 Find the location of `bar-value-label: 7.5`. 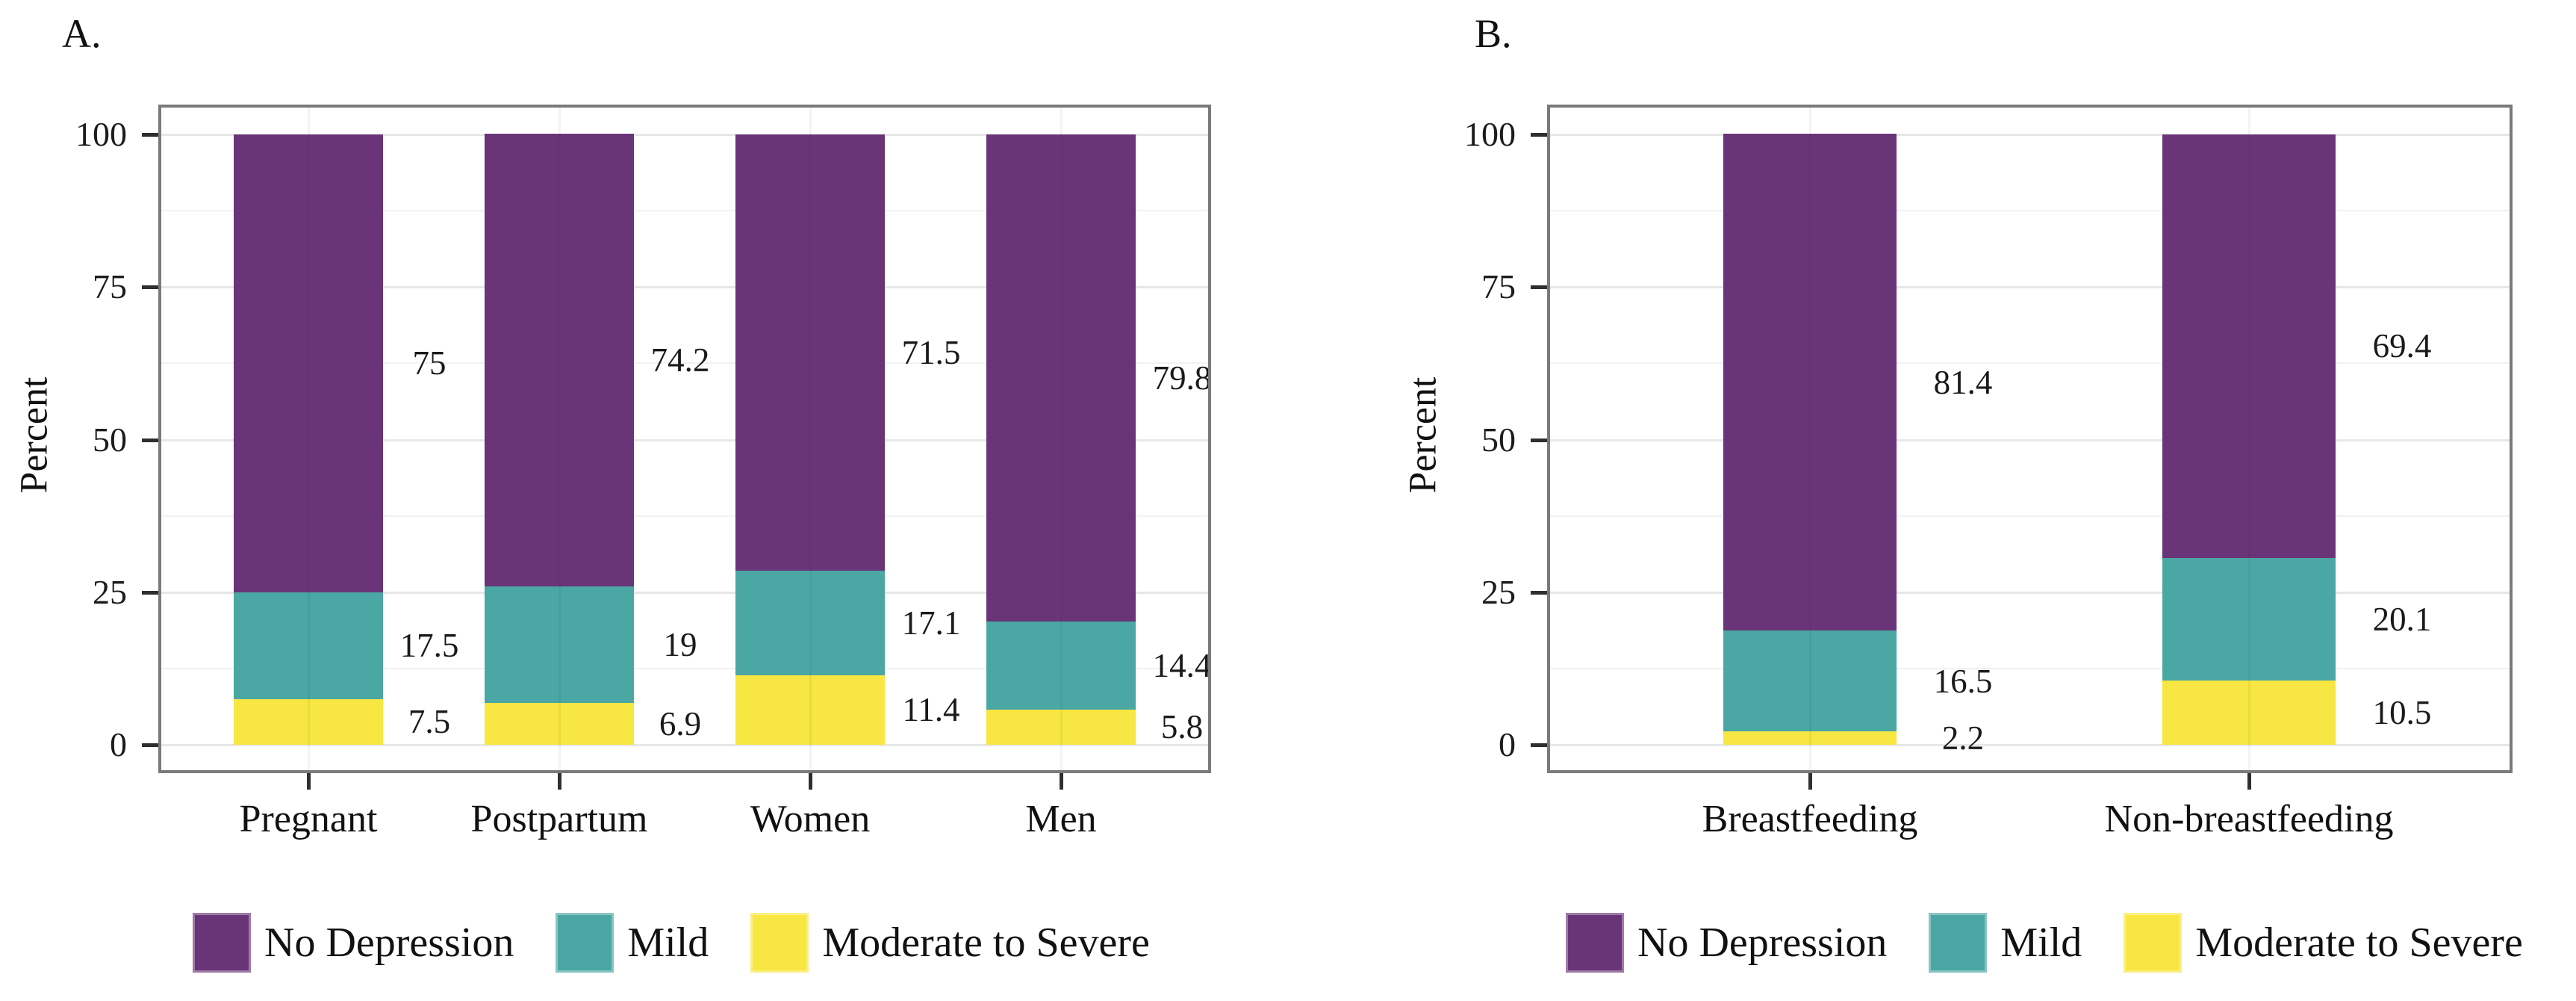

bar-value-label: 7.5 is located at coordinates (429, 722).